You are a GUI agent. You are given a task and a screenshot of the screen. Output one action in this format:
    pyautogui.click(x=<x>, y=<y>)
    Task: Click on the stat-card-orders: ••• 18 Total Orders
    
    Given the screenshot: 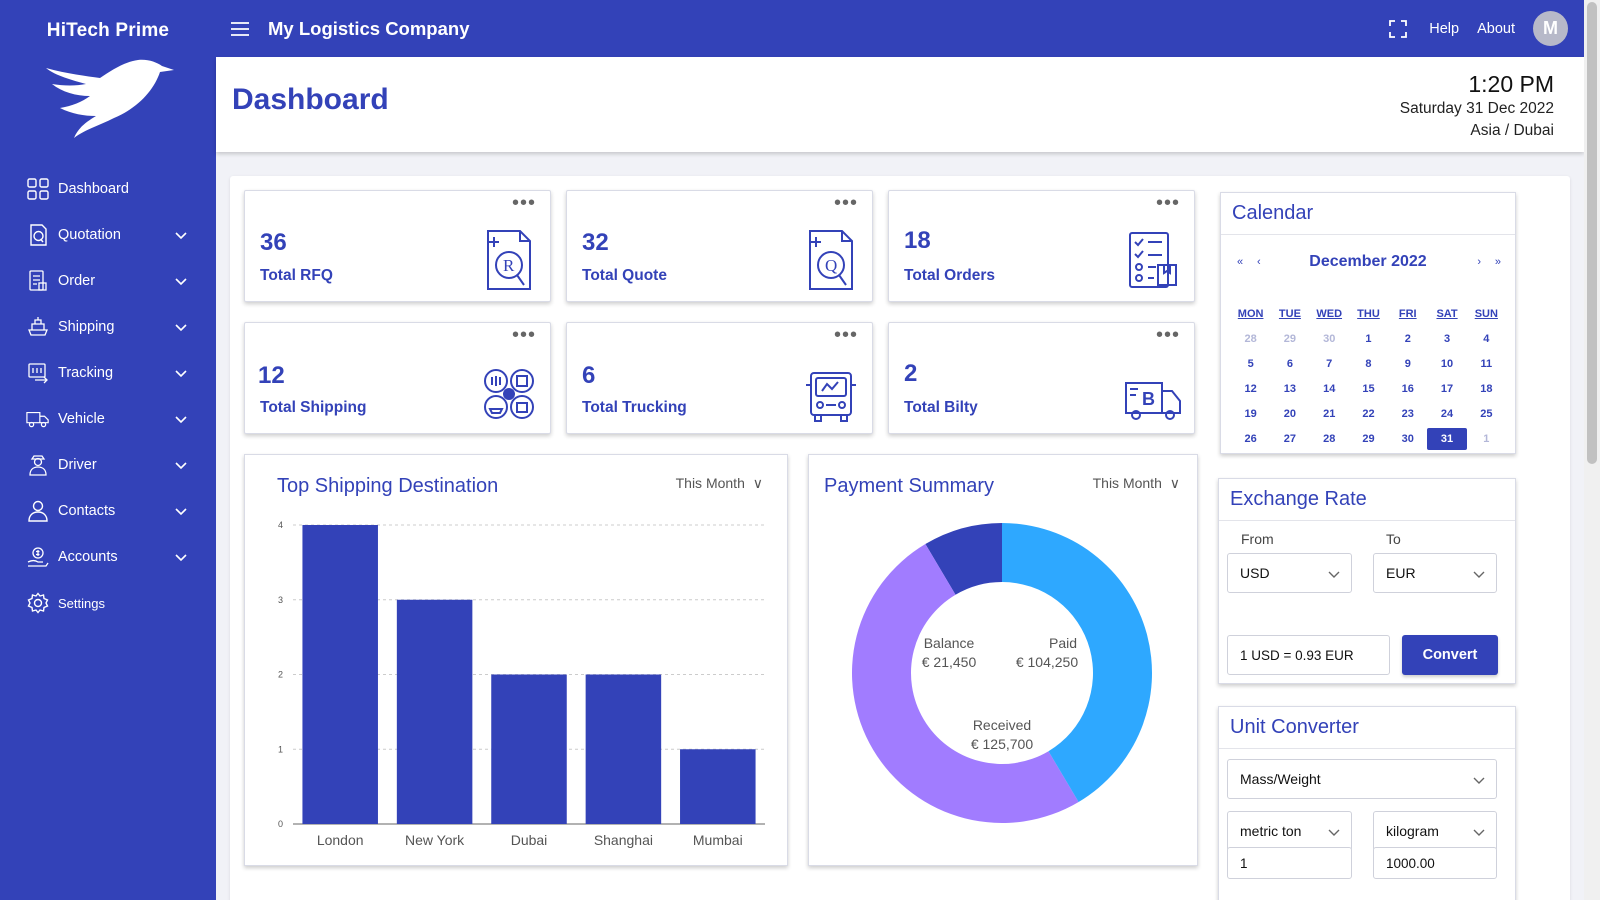 What is the action you would take?
    pyautogui.click(x=1041, y=246)
    